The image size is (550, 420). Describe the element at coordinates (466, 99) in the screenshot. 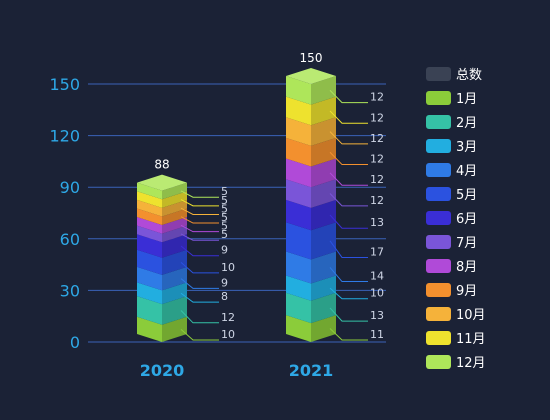

I see `legend-label: 1月` at that location.